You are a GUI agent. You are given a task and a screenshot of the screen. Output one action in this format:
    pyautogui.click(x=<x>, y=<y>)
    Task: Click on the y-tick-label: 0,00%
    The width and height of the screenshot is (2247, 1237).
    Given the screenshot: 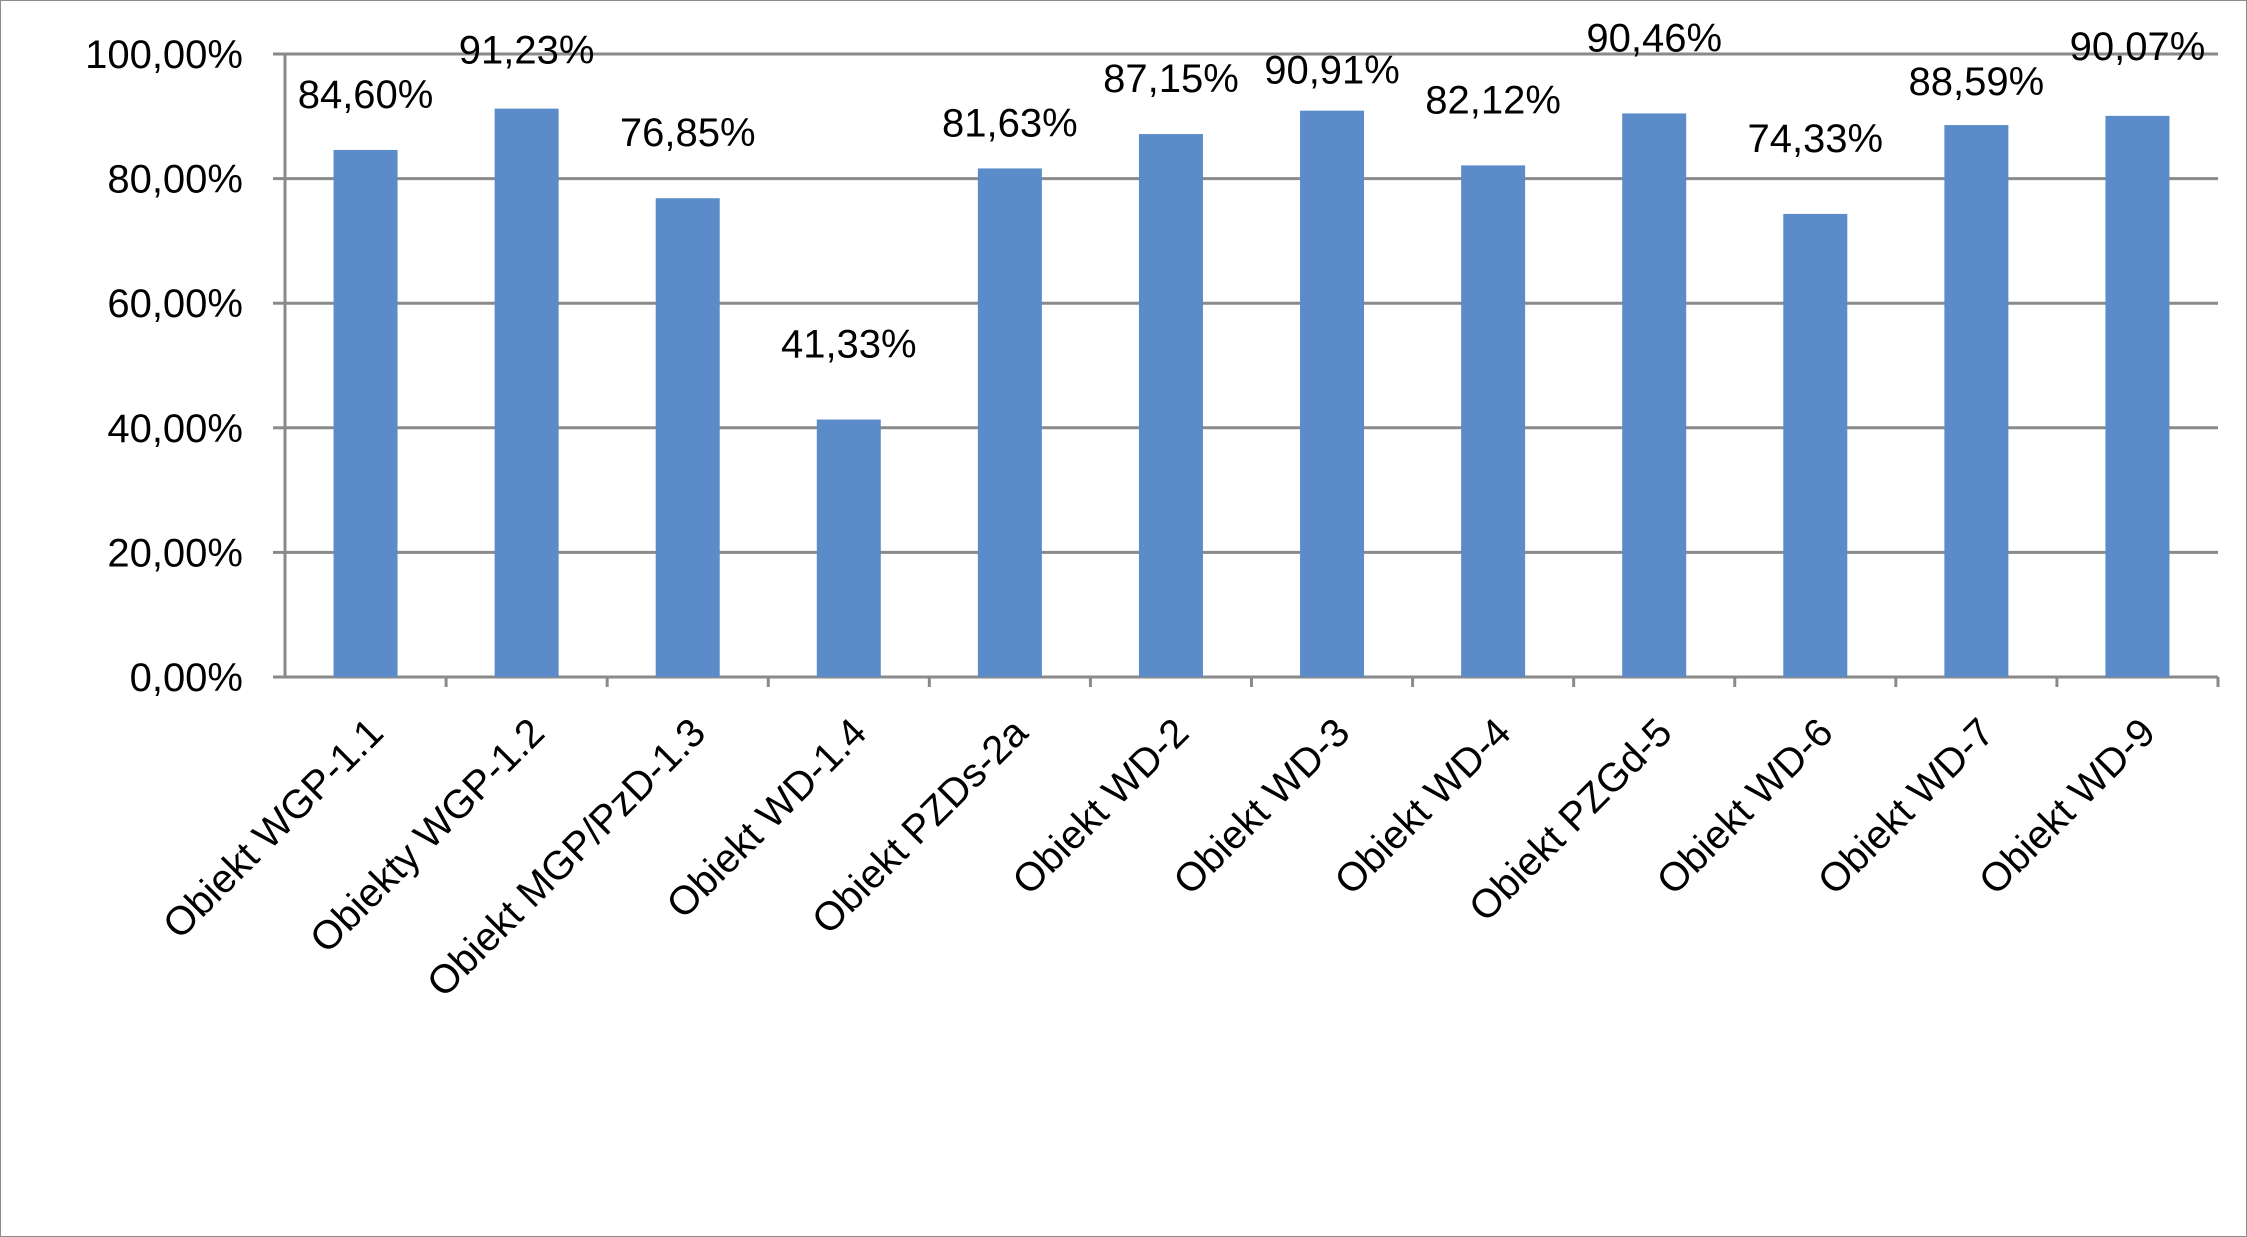 What is the action you would take?
    pyautogui.click(x=186, y=678)
    